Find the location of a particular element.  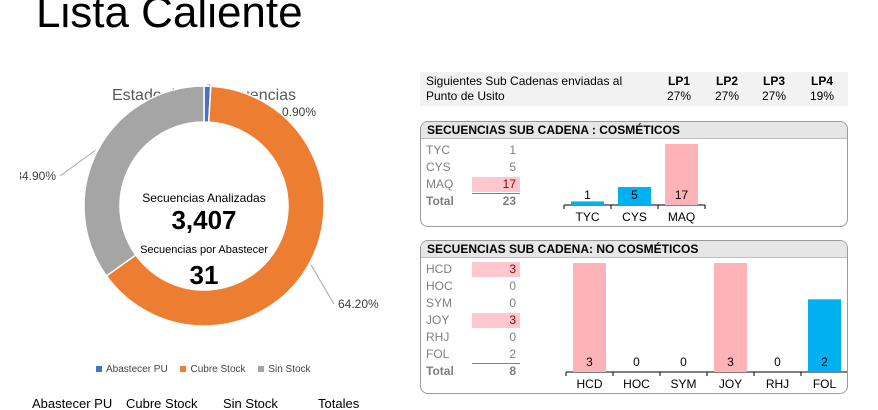

lp-col-1: LP1 27% is located at coordinates (679, 89).